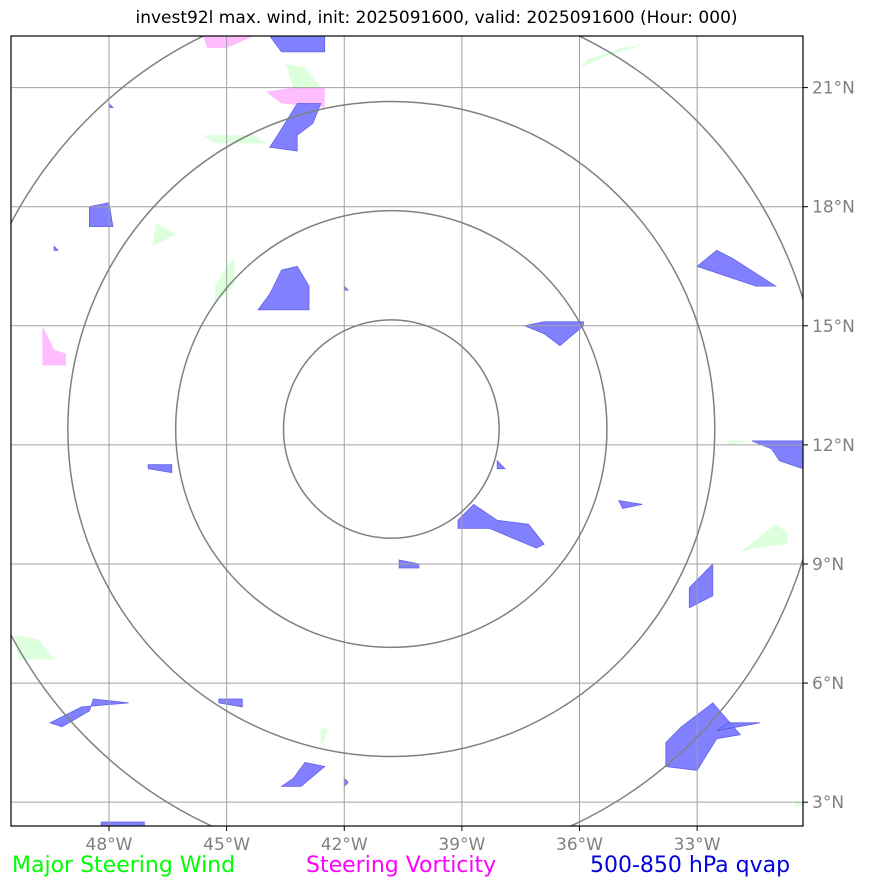 The width and height of the screenshot is (873, 891). I want to click on lat-tick-label: 6°N, so click(828, 684).